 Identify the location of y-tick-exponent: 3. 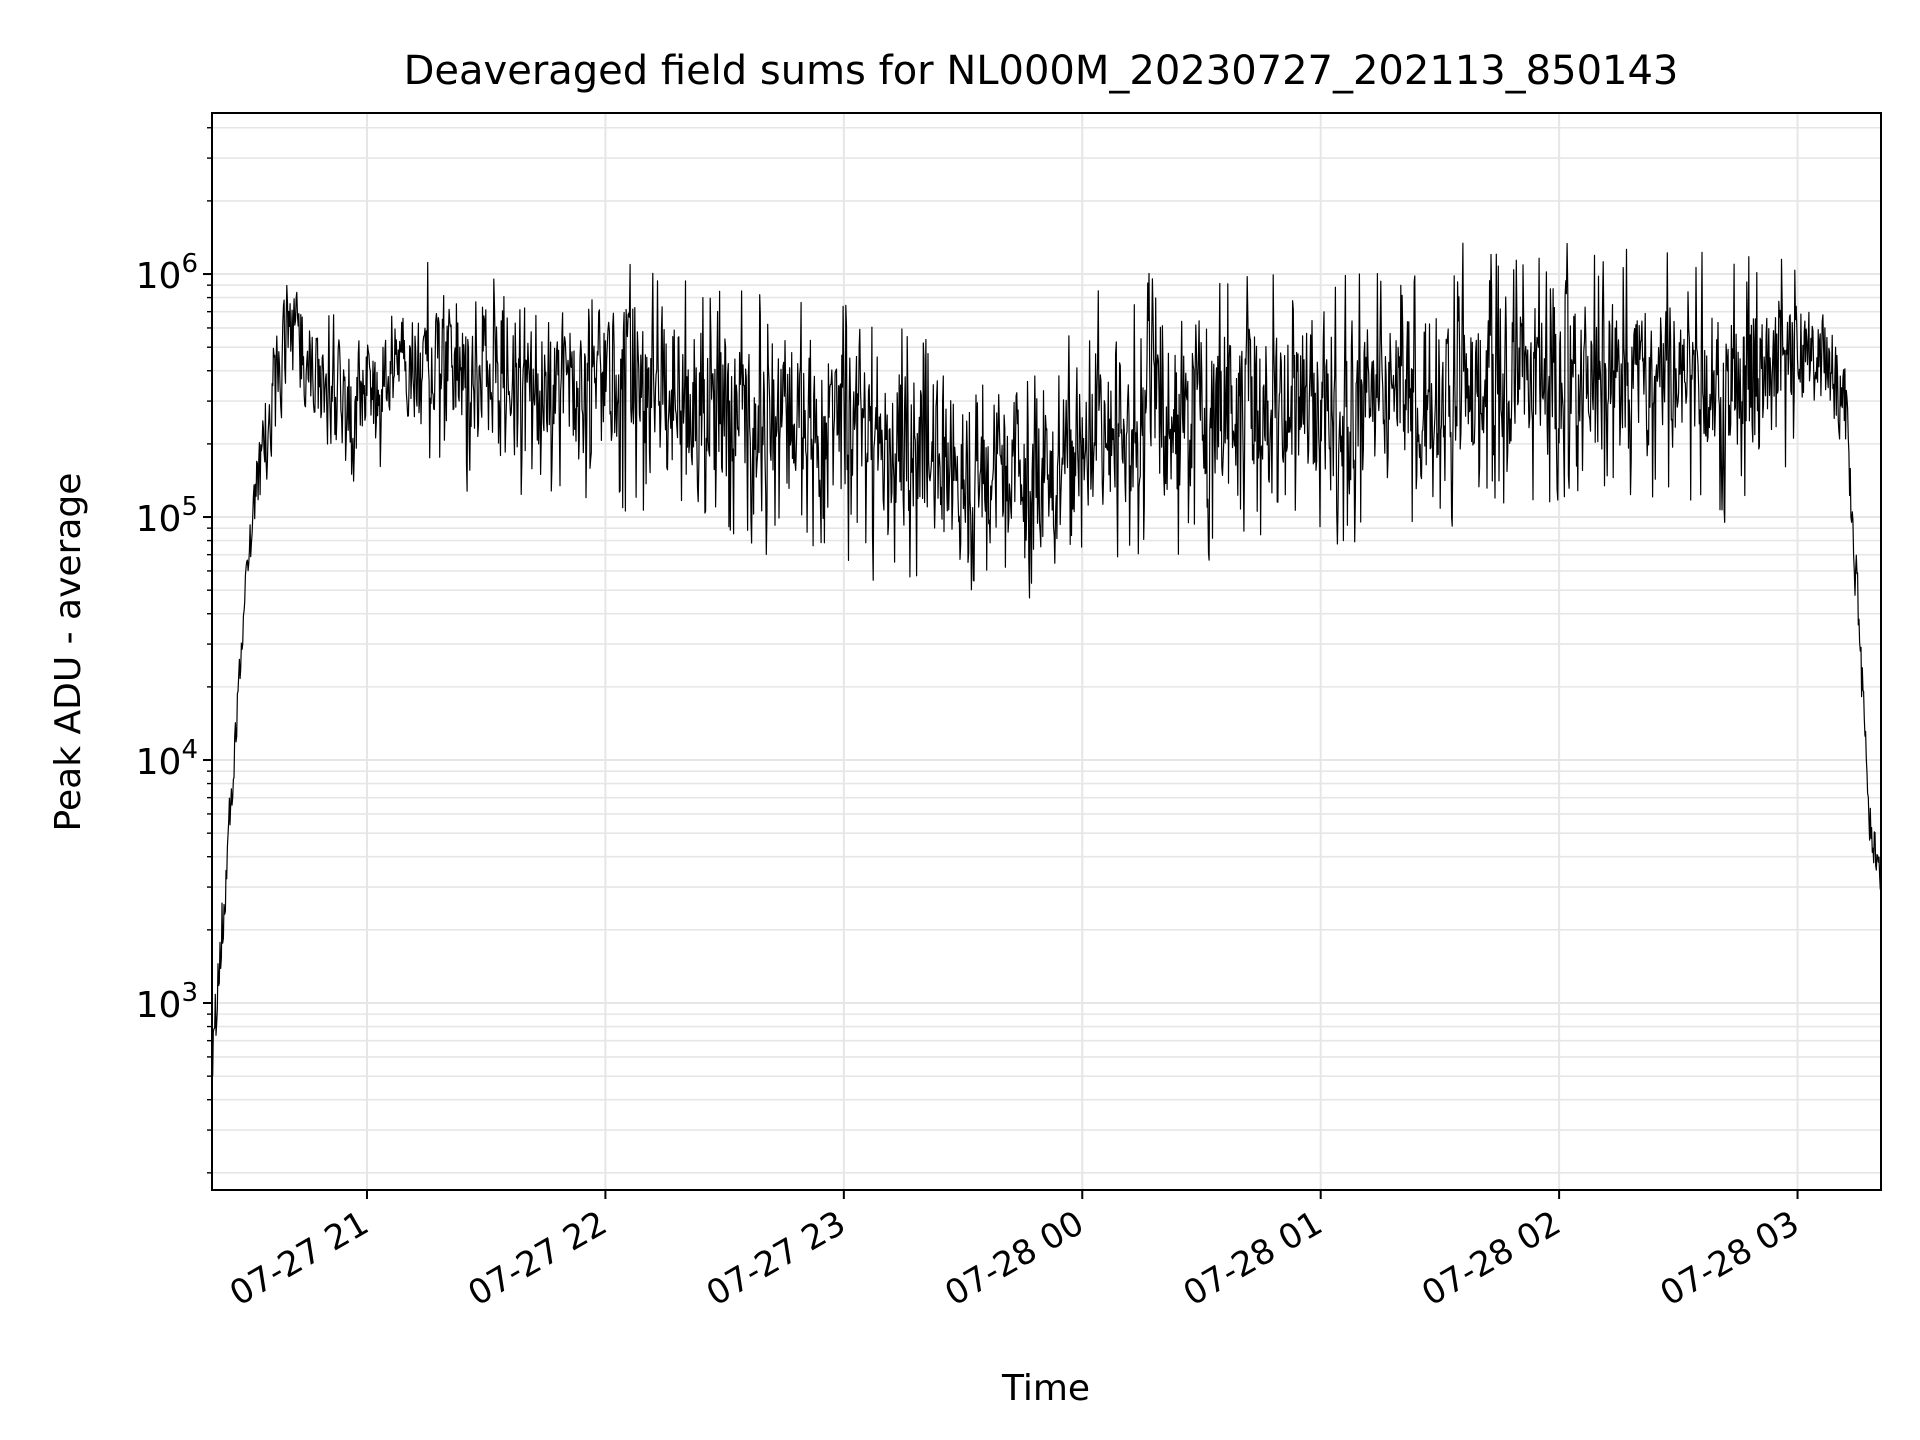
(189, 993).